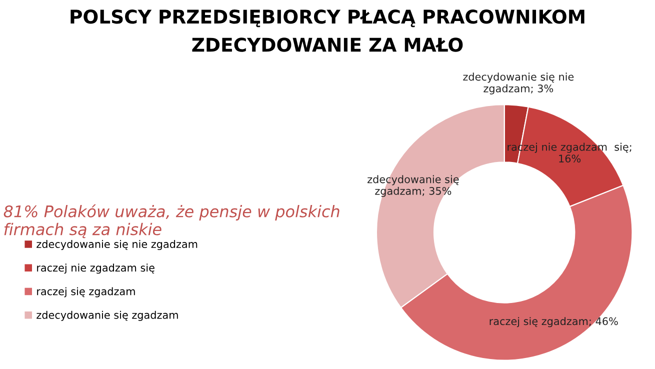  Describe the element at coordinates (86, 292) in the screenshot. I see `legend-label: raczej się zgadzam` at that location.